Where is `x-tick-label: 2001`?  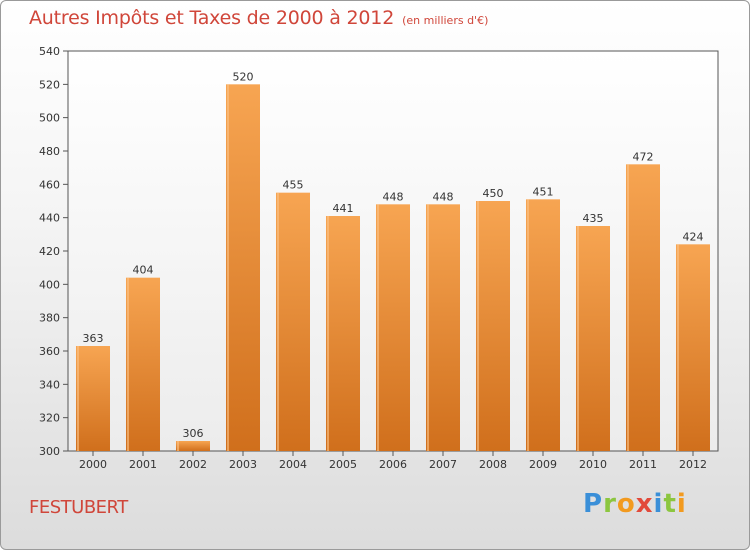 x-tick-label: 2001 is located at coordinates (143, 464).